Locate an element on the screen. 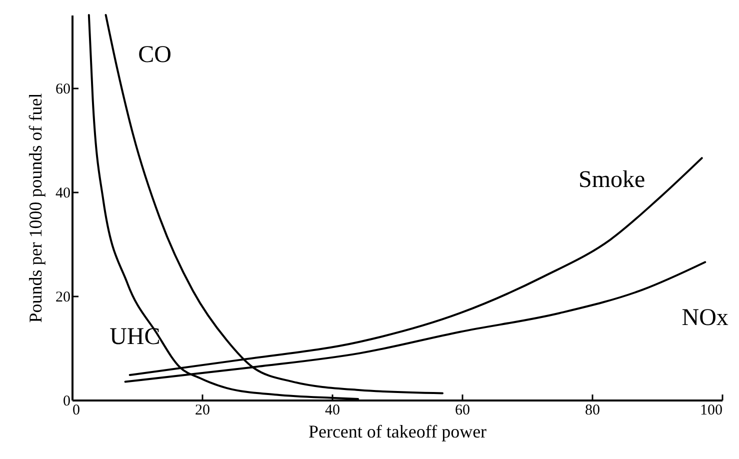  x-axis-title: Percent of takeoff power is located at coordinates (397, 432).